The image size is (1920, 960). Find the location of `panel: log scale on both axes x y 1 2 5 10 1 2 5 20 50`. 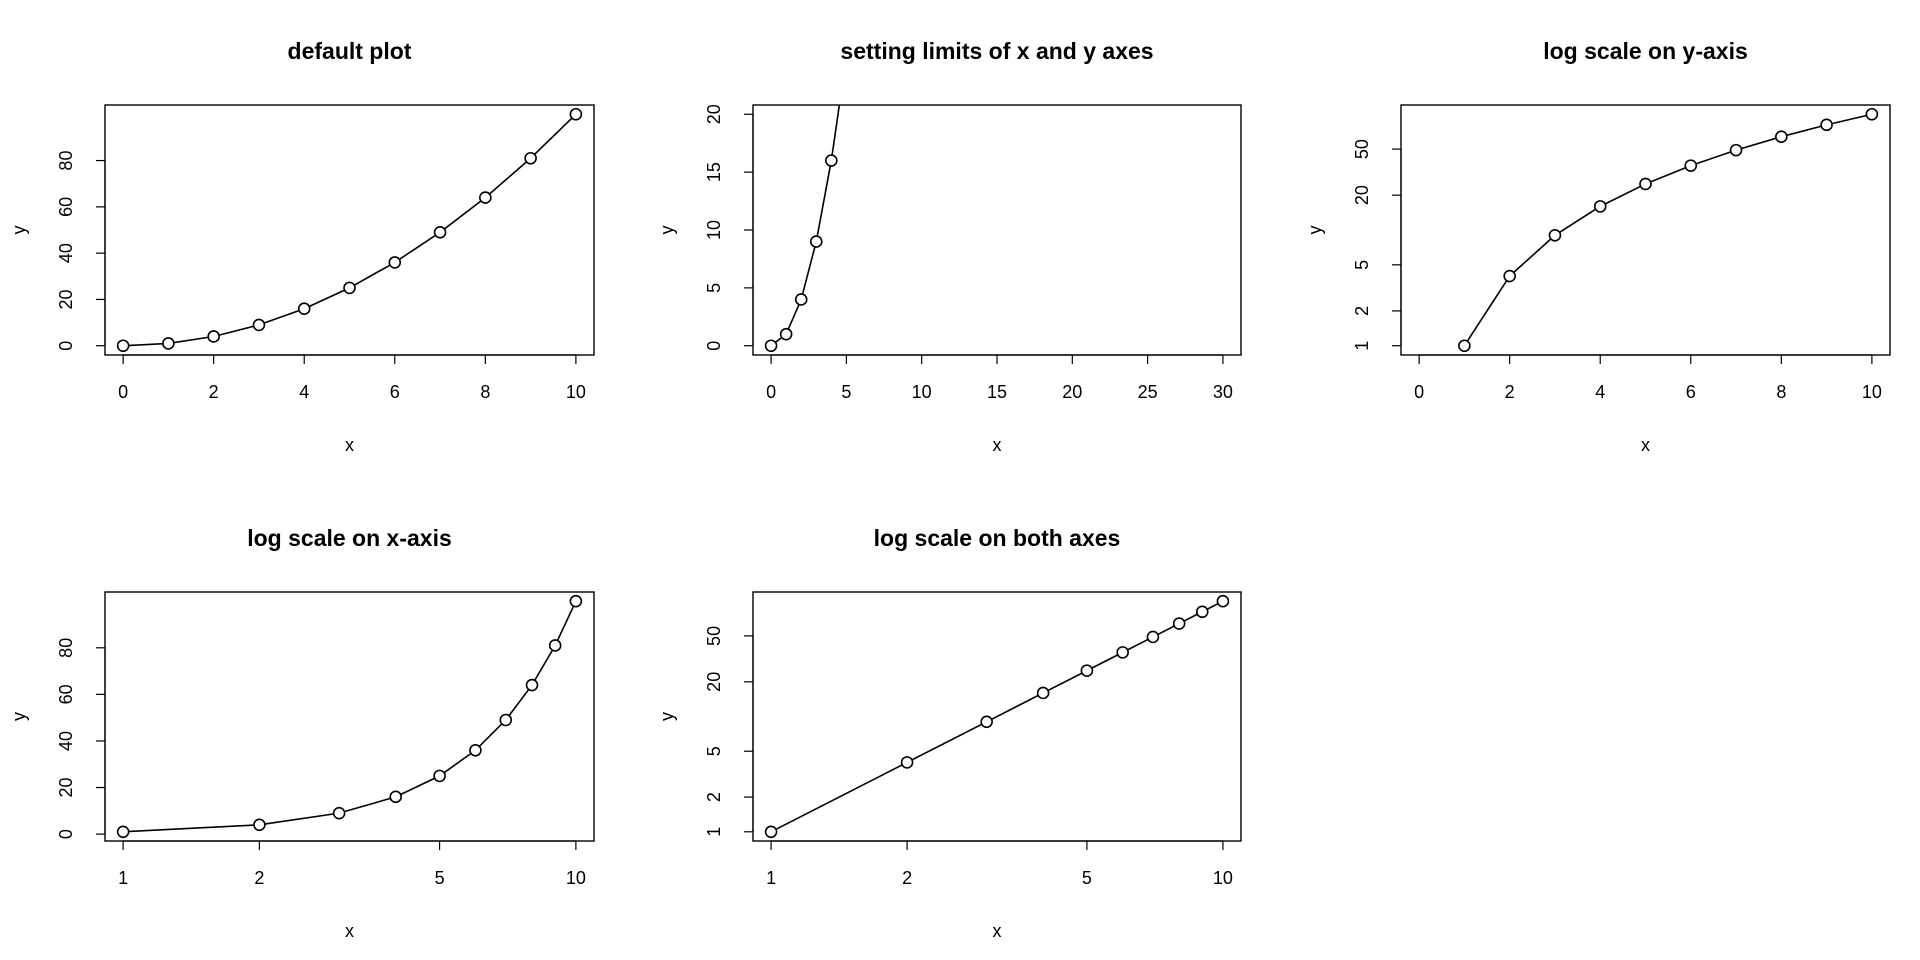

panel: log scale on both axes x y 1 2 5 10 1 2 5 20 50 is located at coordinates (949, 733).